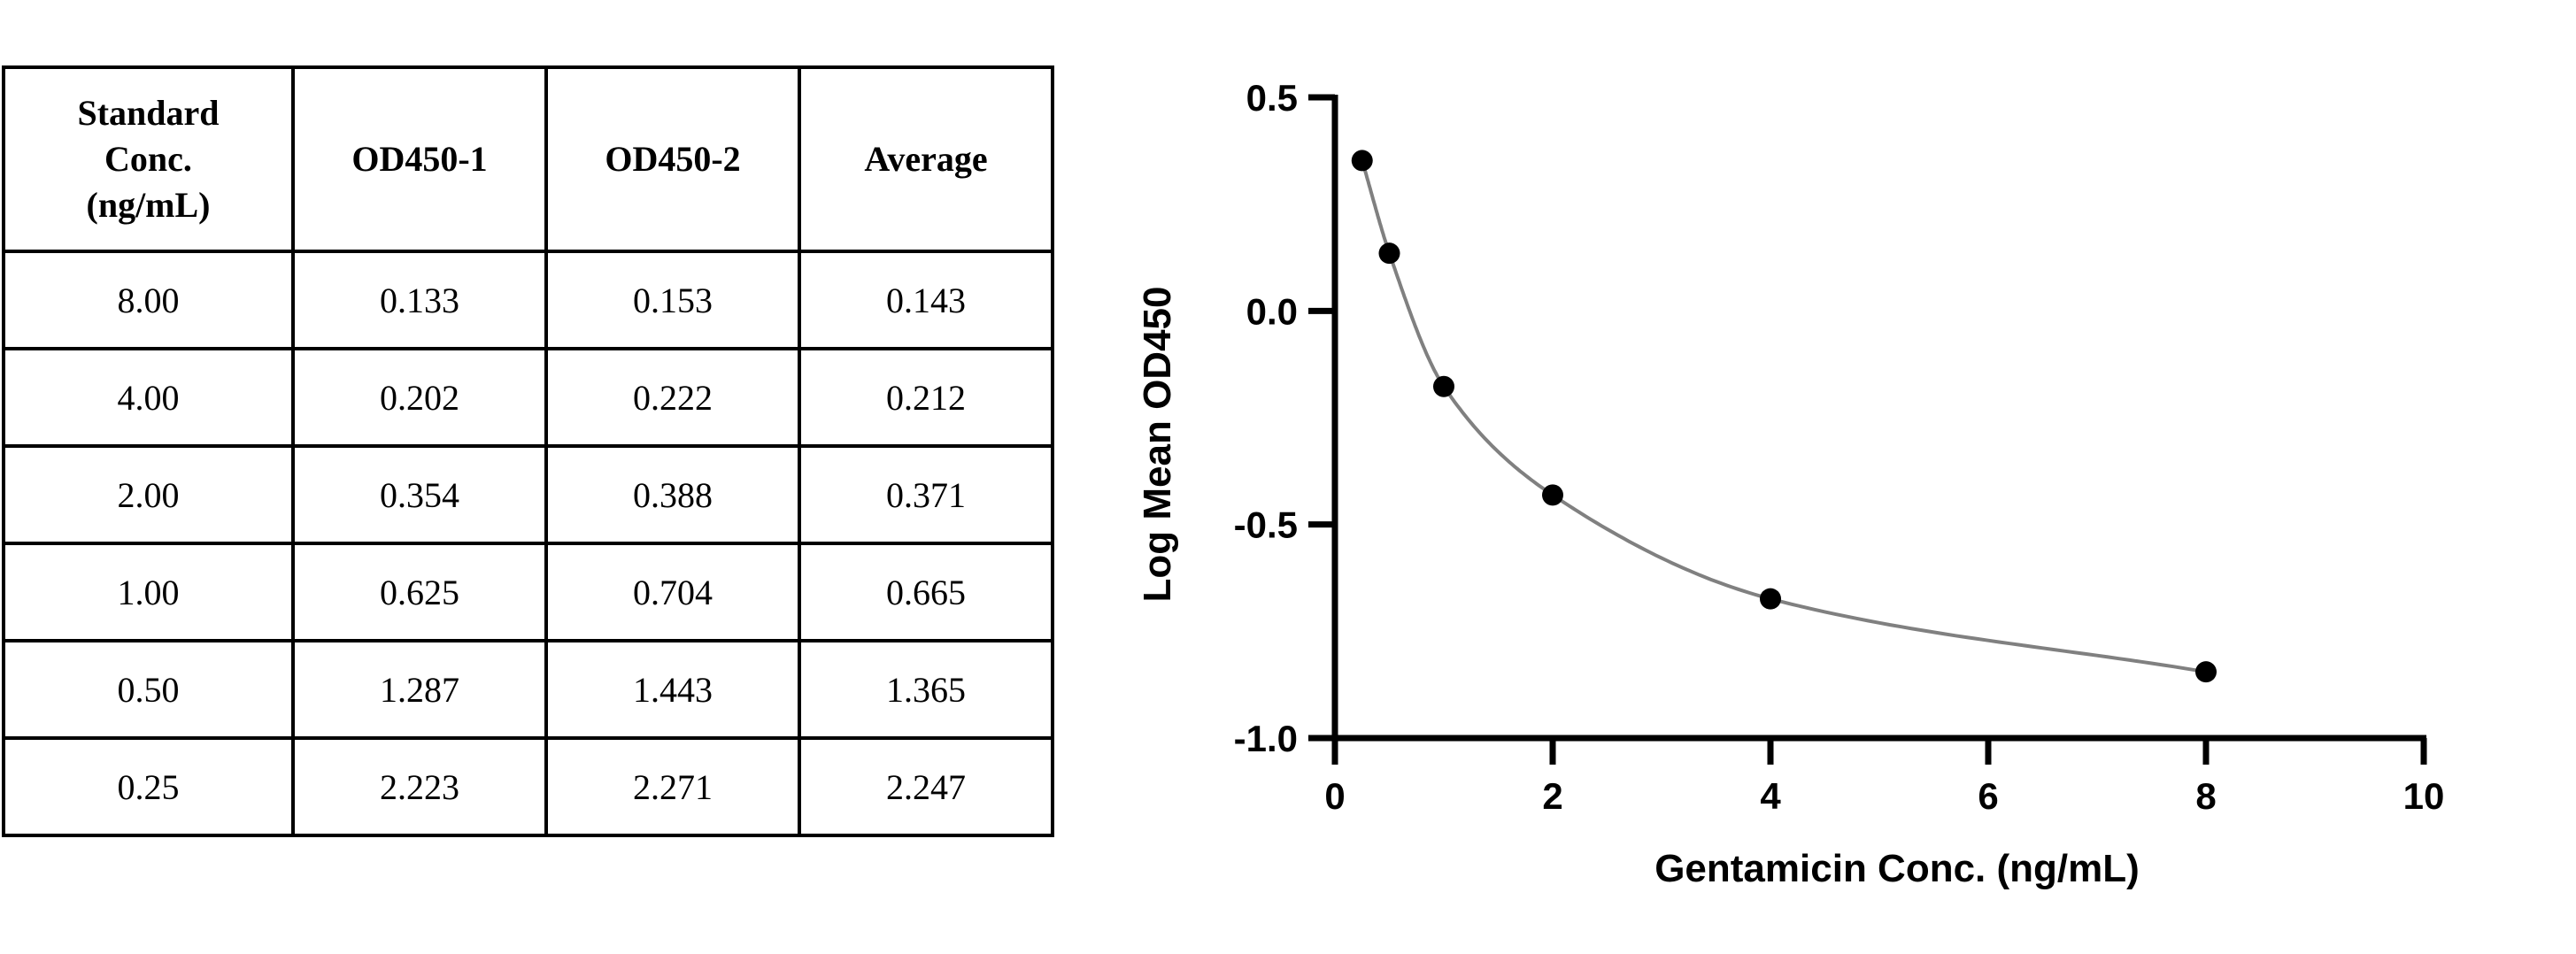 The height and width of the screenshot is (954, 2576). I want to click on header-od450-1: OD450-1, so click(419, 159).